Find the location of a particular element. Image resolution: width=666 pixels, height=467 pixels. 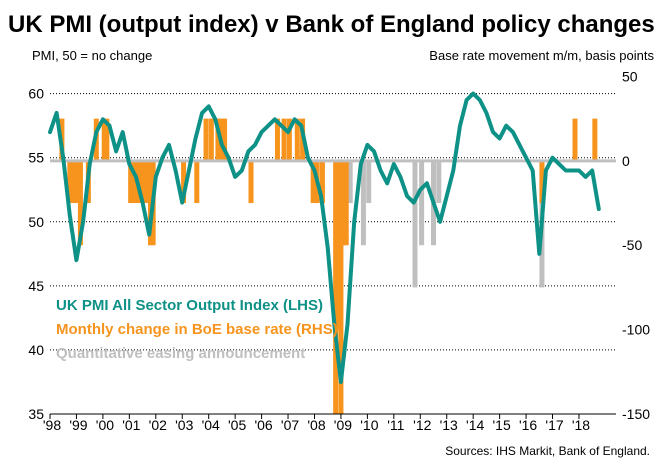

x-tick-label: '09 is located at coordinates (343, 425).